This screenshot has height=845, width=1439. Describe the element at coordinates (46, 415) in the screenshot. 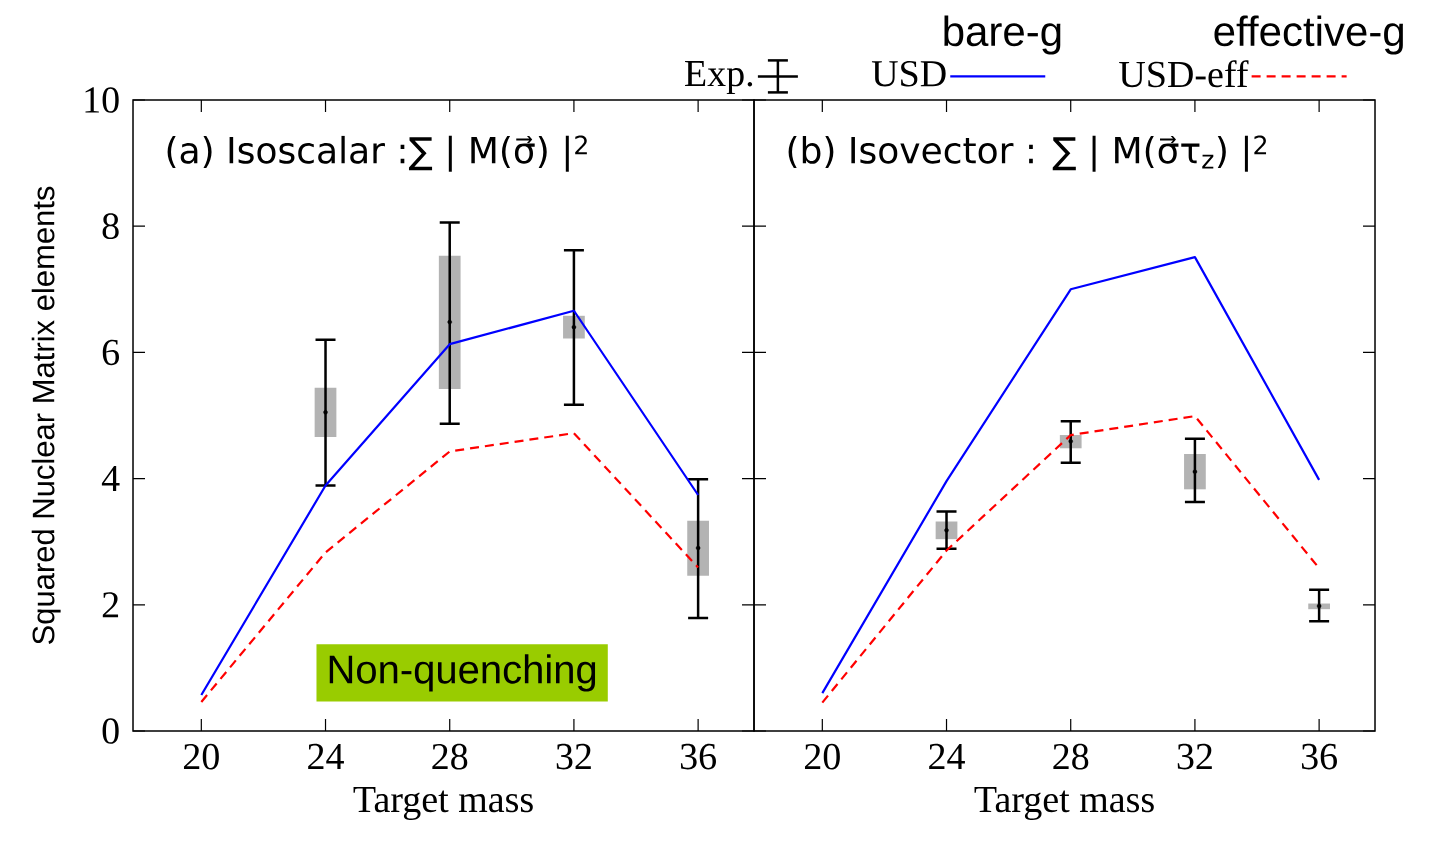

I see `y-axis-title: Squared Nuclear Matrix elements` at that location.